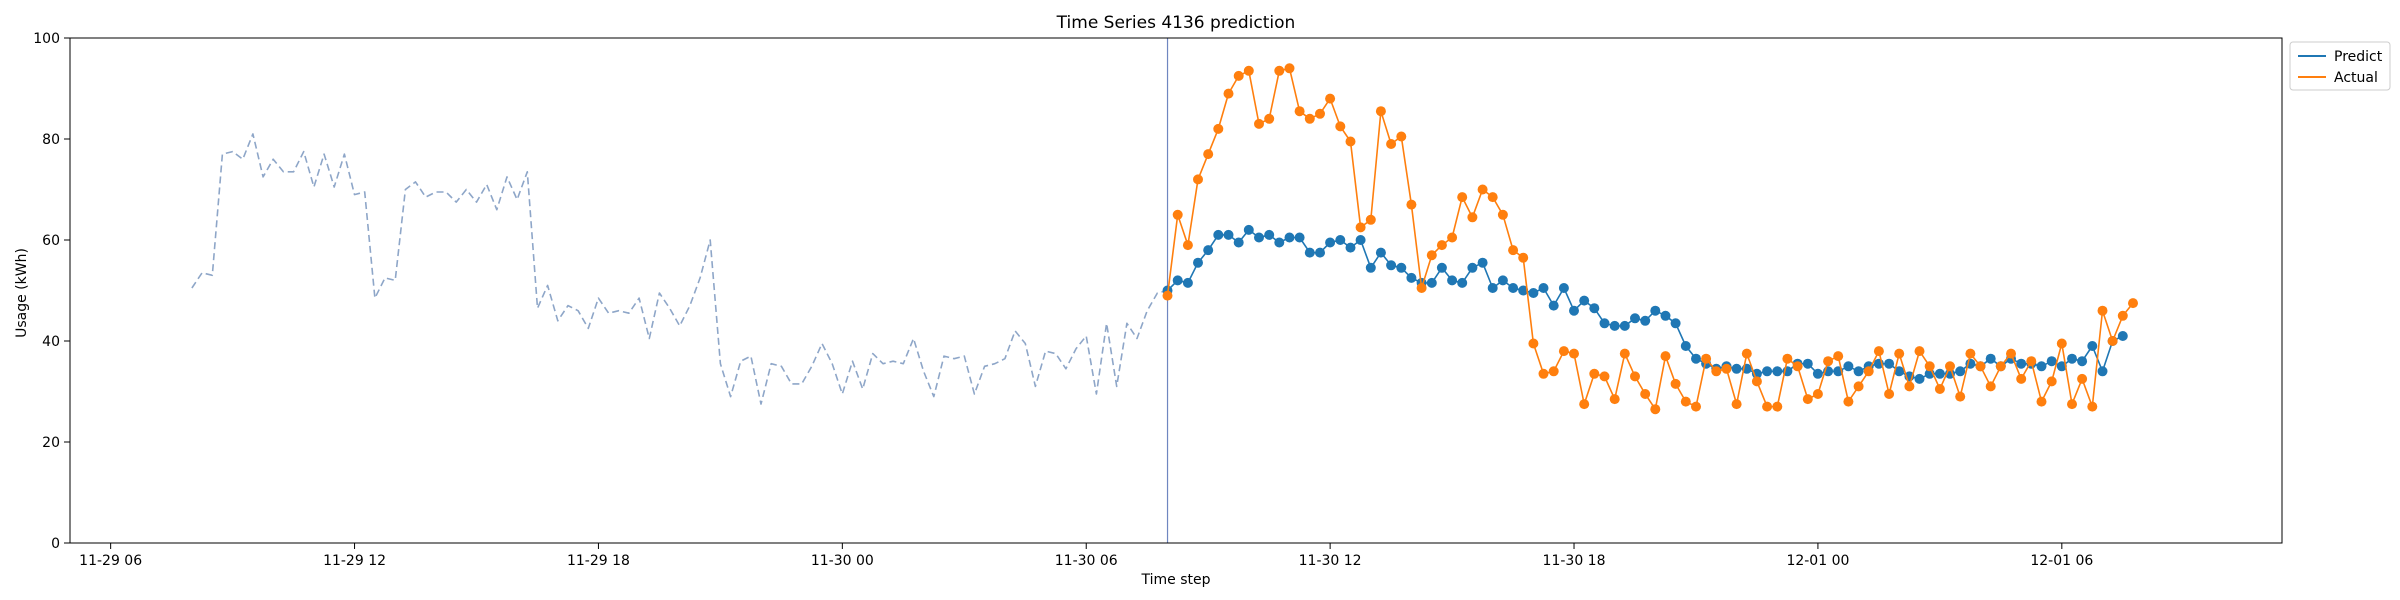  What do you see at coordinates (1176, 580) in the screenshot?
I see `x-axis-label: Time step` at bounding box center [1176, 580].